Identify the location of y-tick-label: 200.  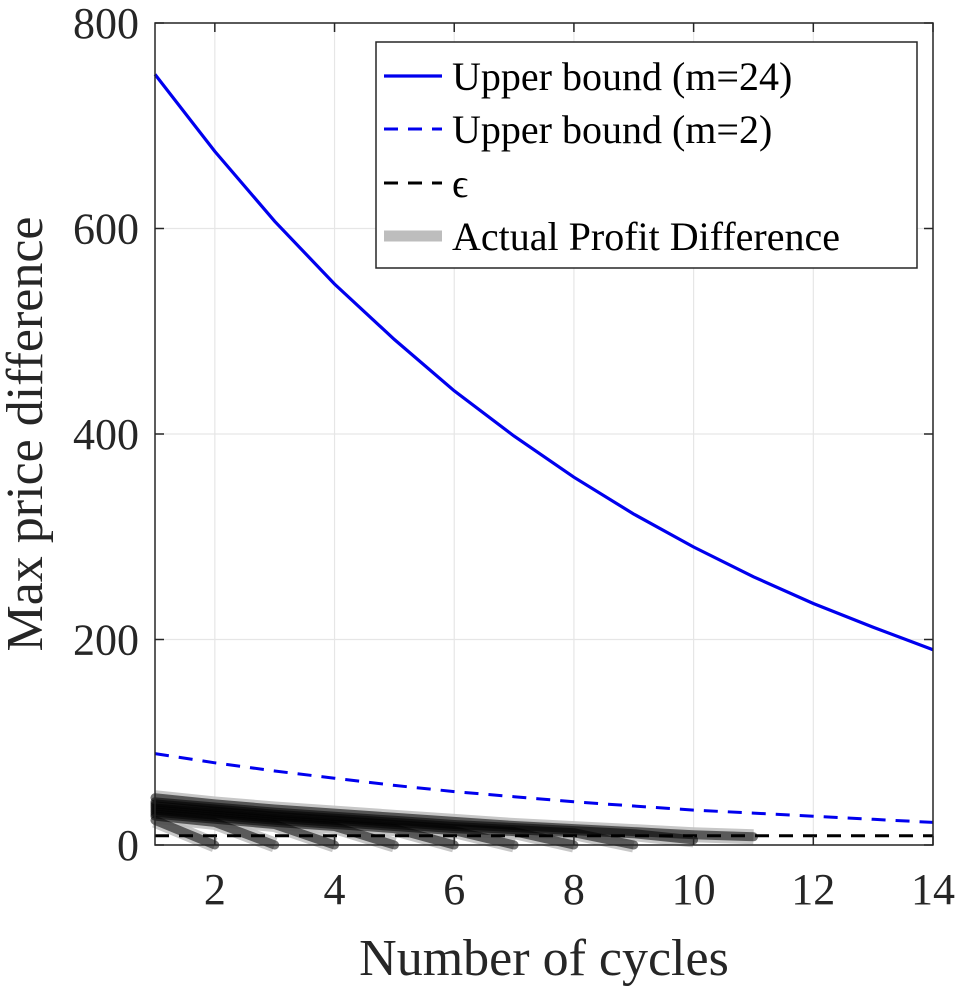
(106, 640).